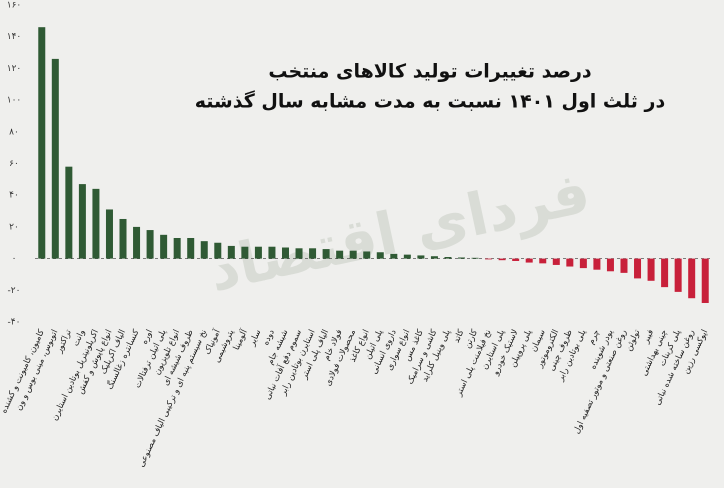 The width and height of the screenshot is (724, 488). What do you see at coordinates (14, 37) in the screenshot?
I see `y-tick-label: ۱۴۰` at bounding box center [14, 37].